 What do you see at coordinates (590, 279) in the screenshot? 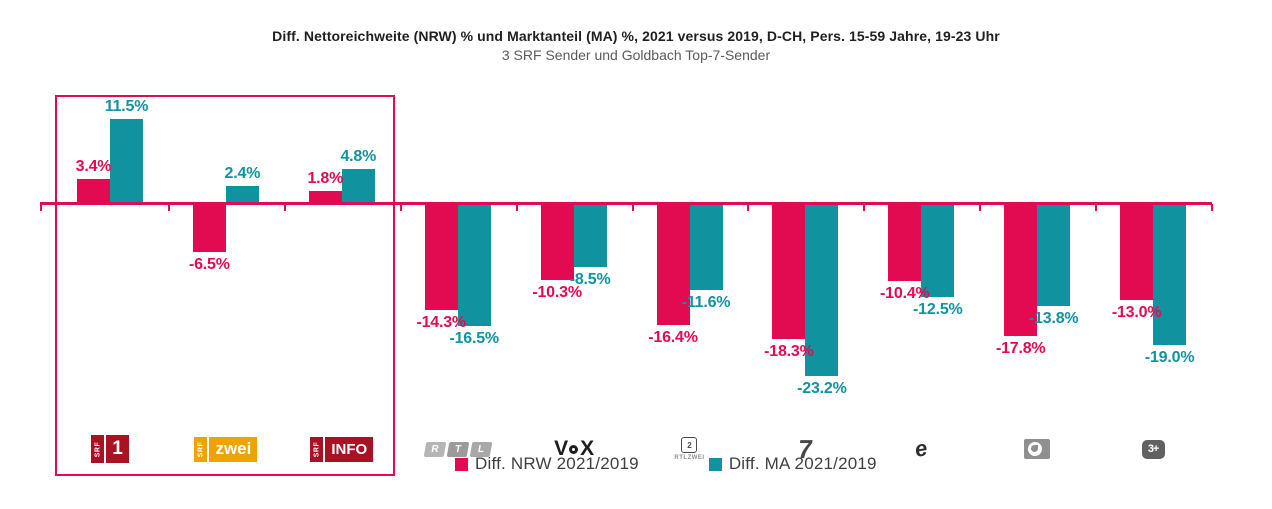
I see `value-label-ma-vox: -8.5%` at bounding box center [590, 279].